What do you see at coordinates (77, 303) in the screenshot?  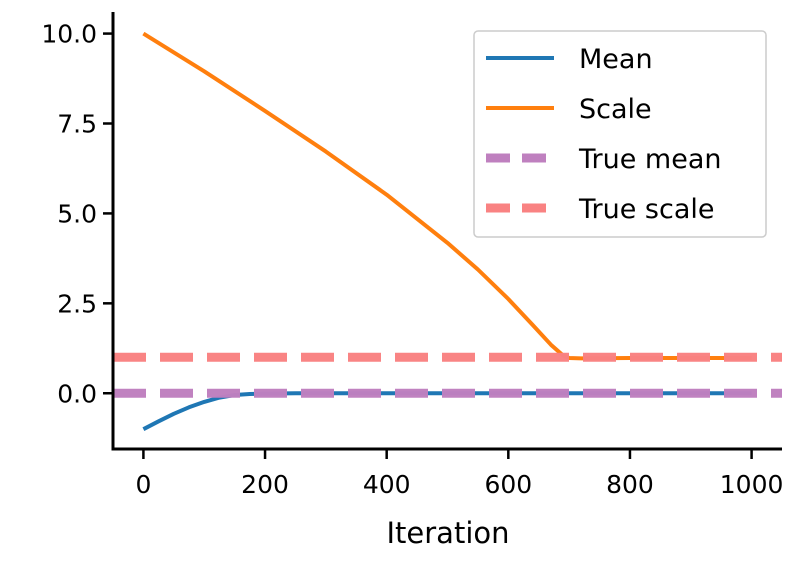 I see `y-tick-label: 2.5` at bounding box center [77, 303].